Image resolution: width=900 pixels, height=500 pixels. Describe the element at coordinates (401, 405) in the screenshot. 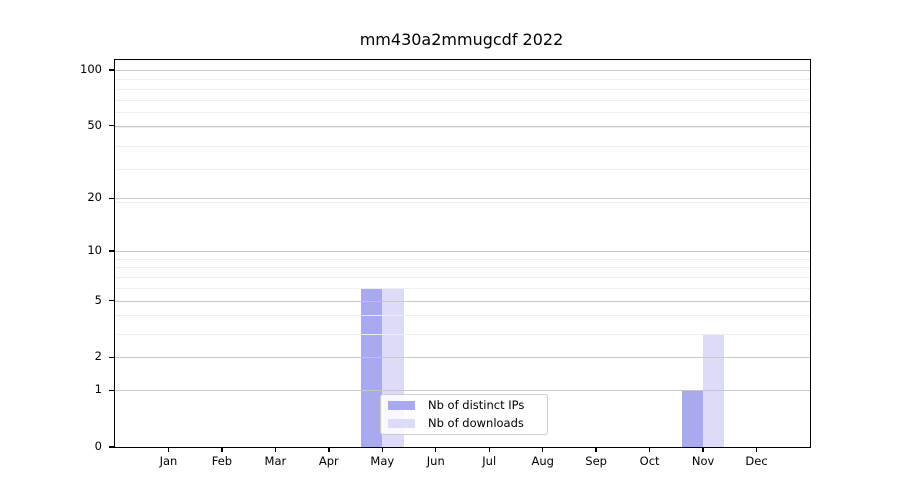

I see `legend-swatch-distinct-ips-icon` at that location.